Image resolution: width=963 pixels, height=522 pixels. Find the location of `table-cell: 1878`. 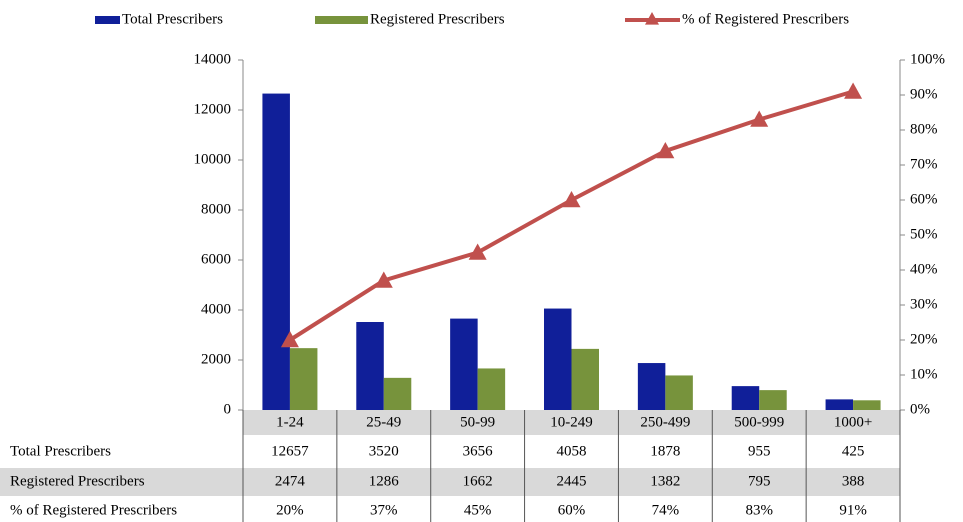

table-cell: 1878 is located at coordinates (665, 451).